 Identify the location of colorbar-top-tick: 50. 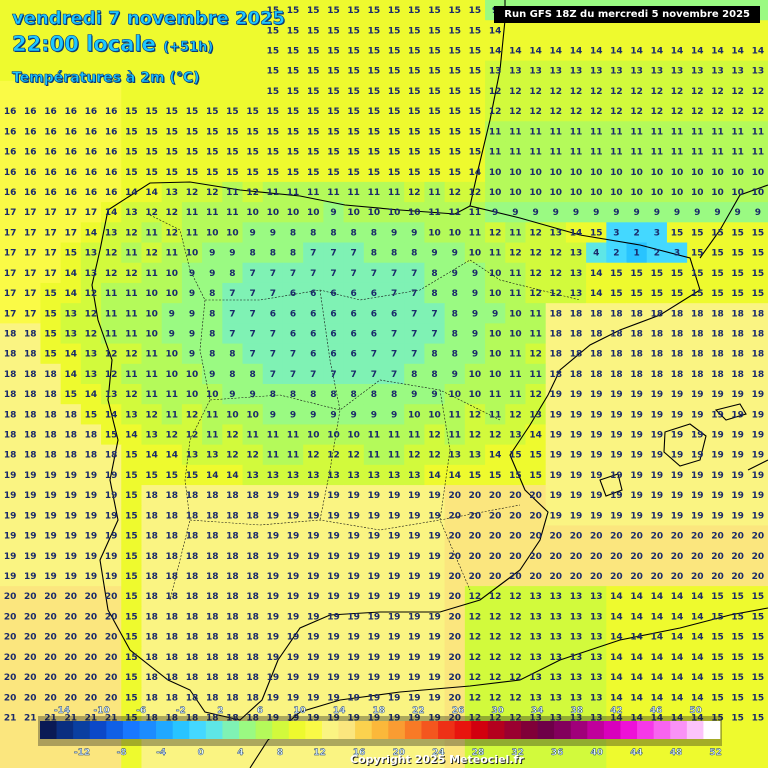
(695, 711).